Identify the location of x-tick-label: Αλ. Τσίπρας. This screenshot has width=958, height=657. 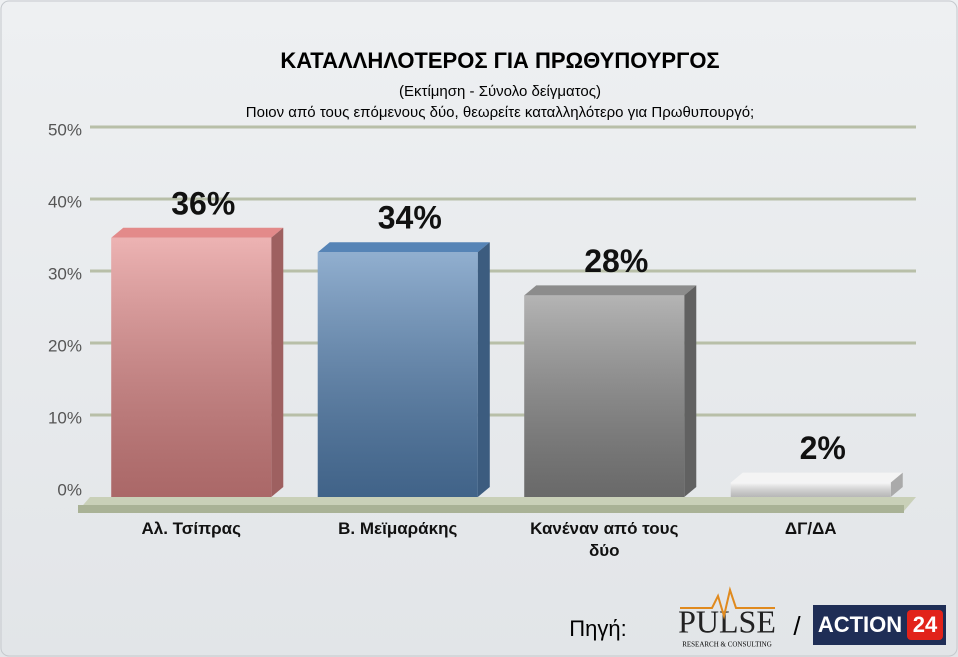
(191, 528).